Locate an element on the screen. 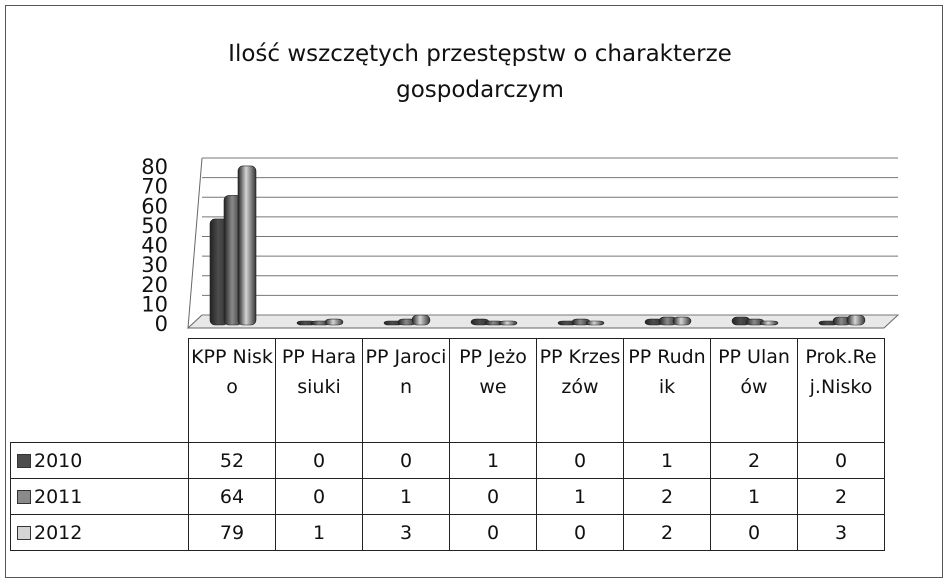 The image size is (952, 584). y-tick-label: 40 is located at coordinates (154, 246).